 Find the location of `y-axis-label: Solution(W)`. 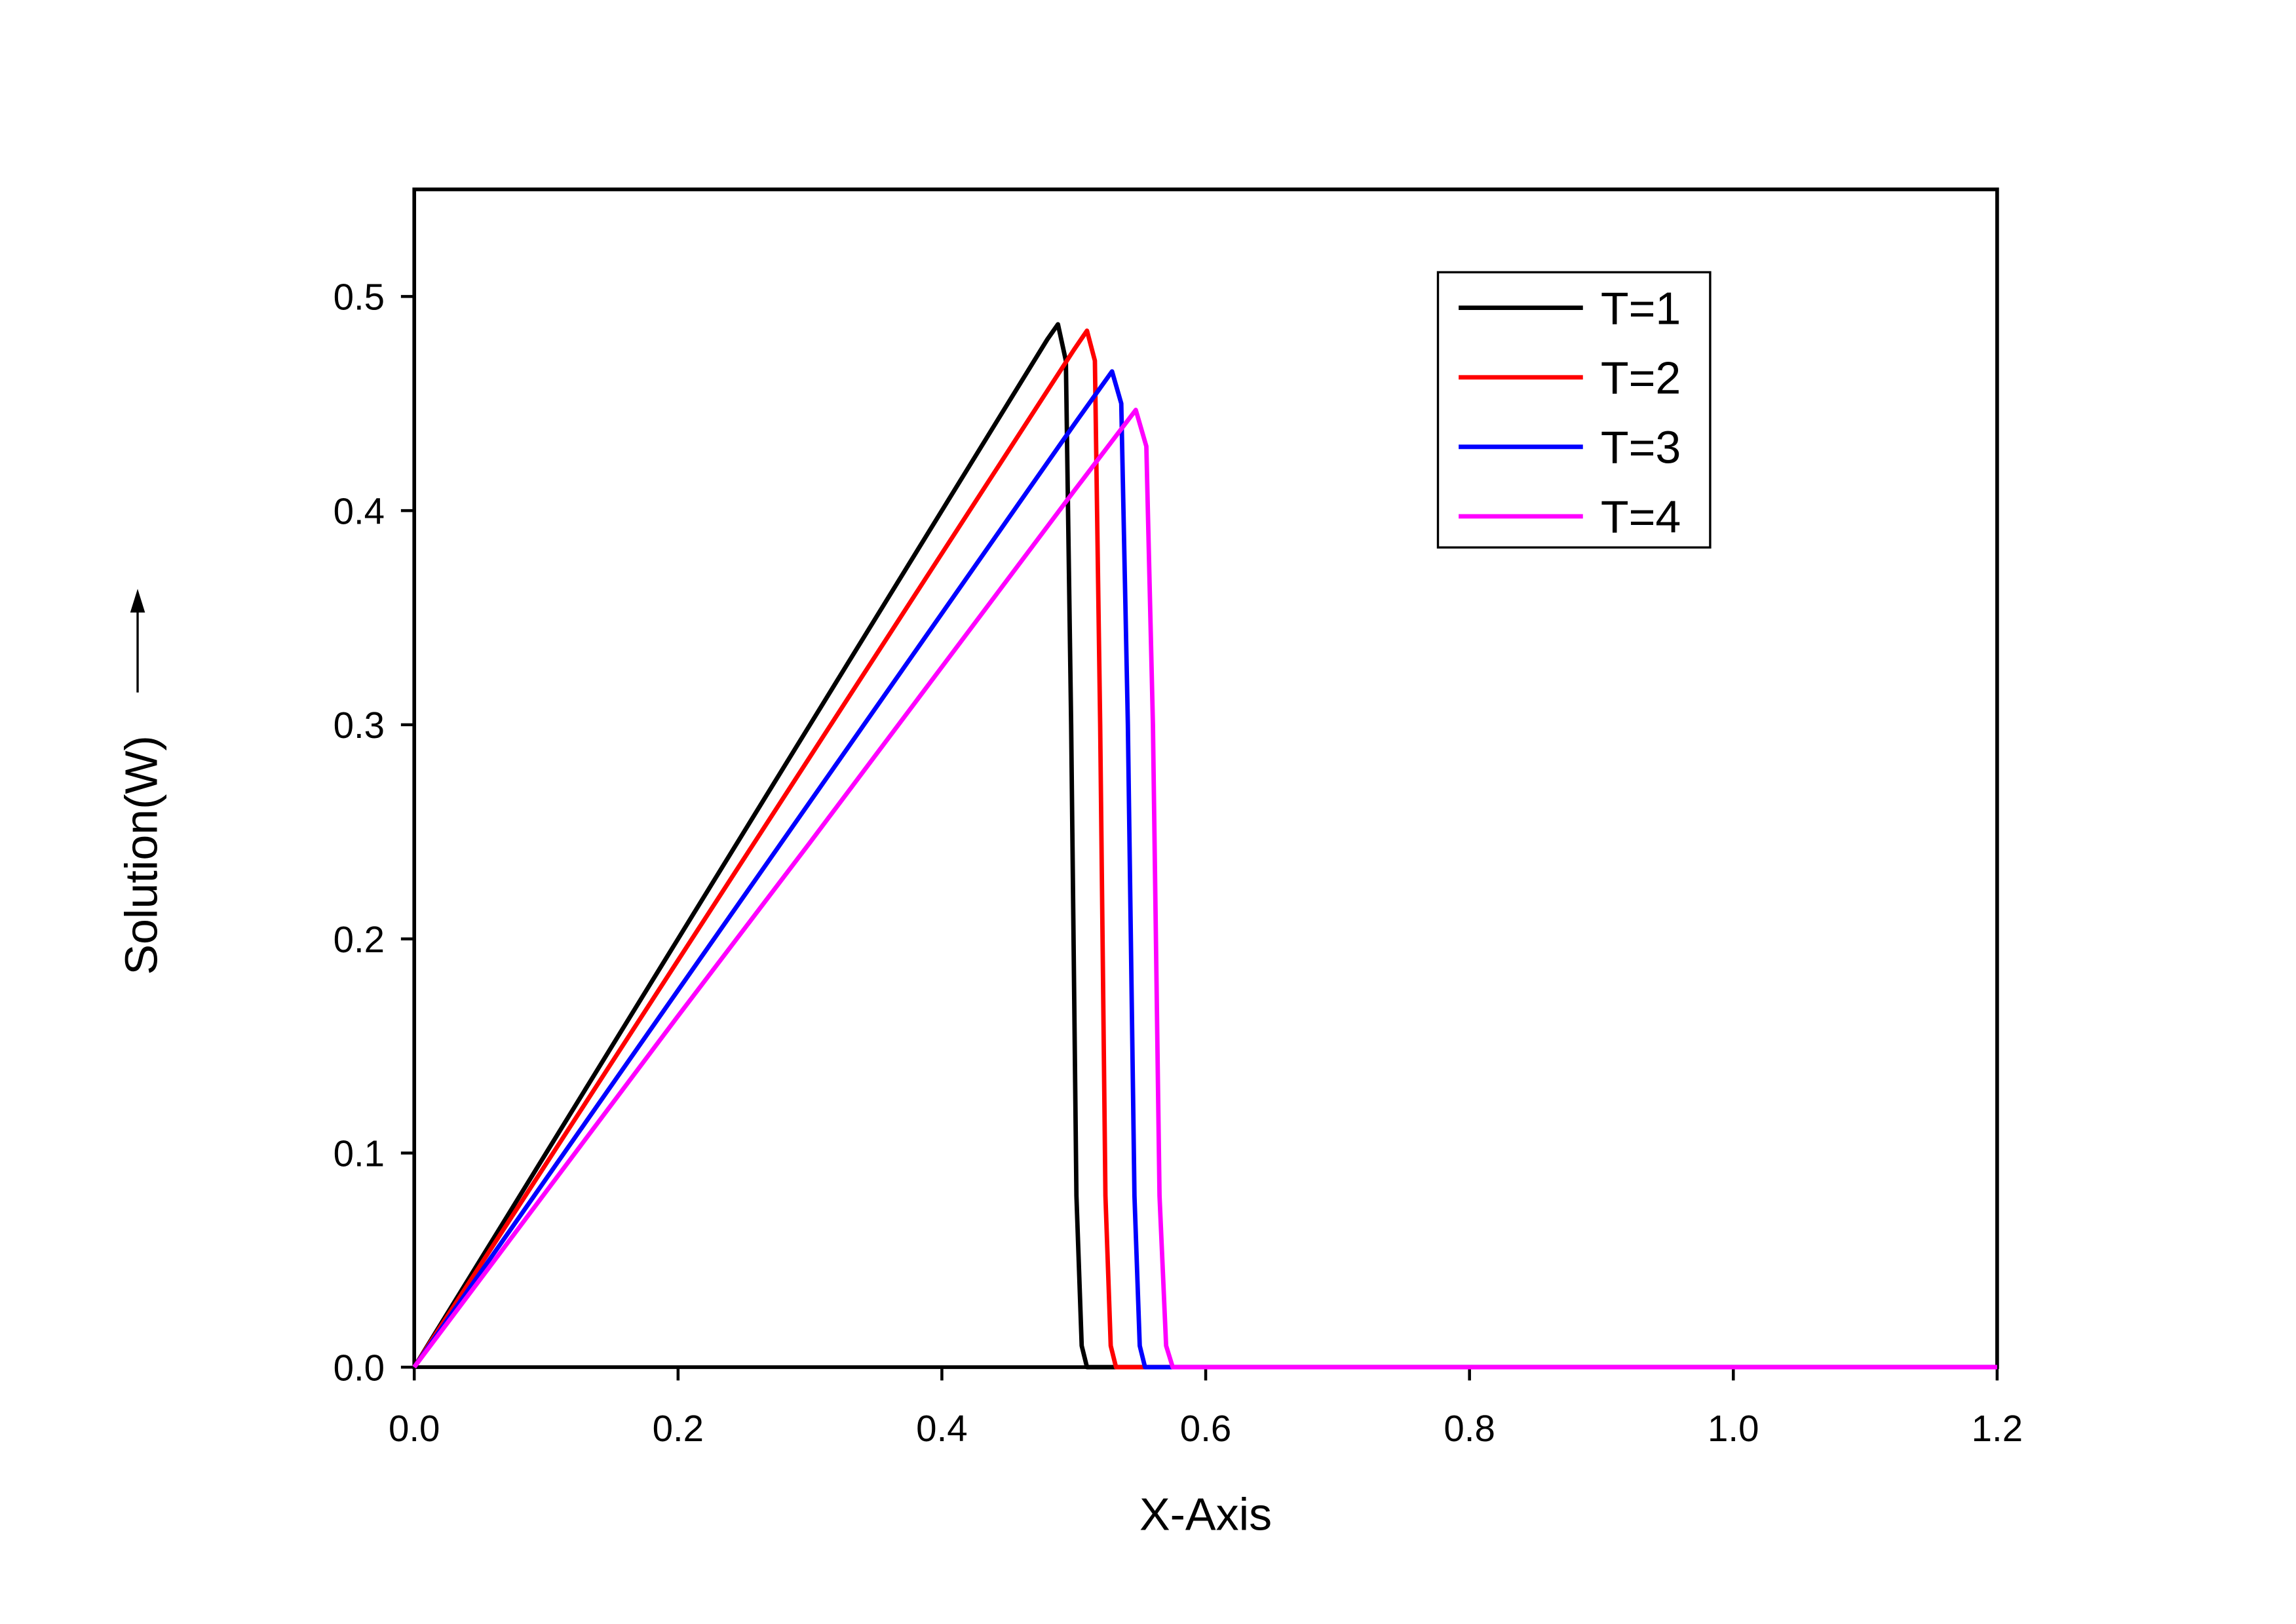

y-axis-label: Solution(W) is located at coordinates (140, 855).